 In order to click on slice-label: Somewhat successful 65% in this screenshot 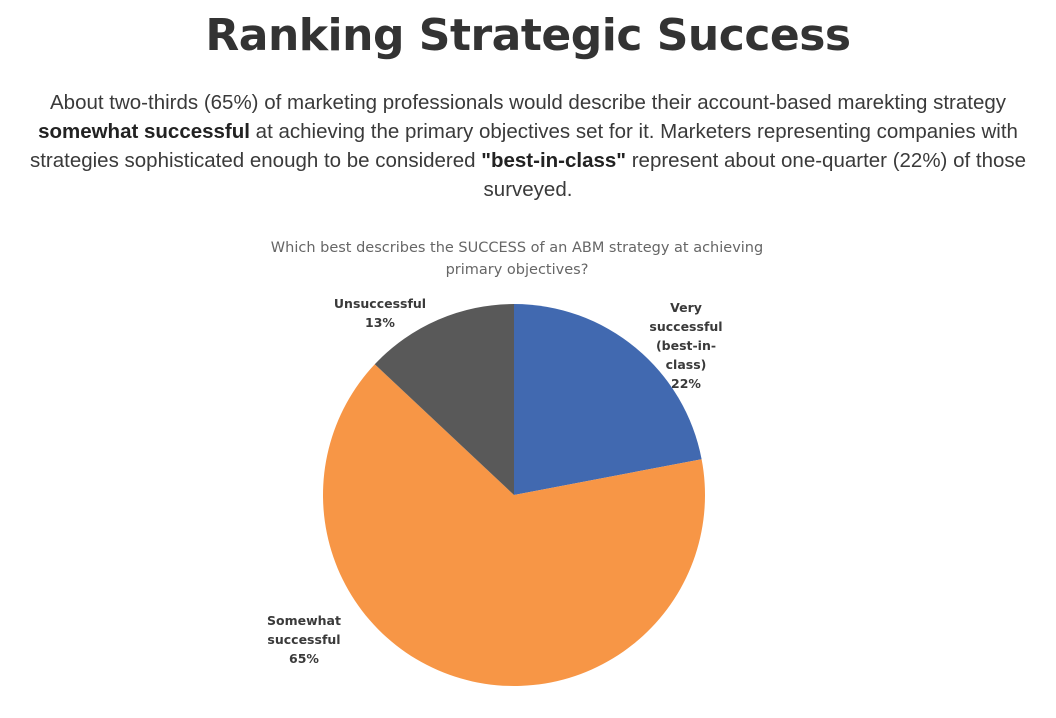, I will do `click(304, 639)`.